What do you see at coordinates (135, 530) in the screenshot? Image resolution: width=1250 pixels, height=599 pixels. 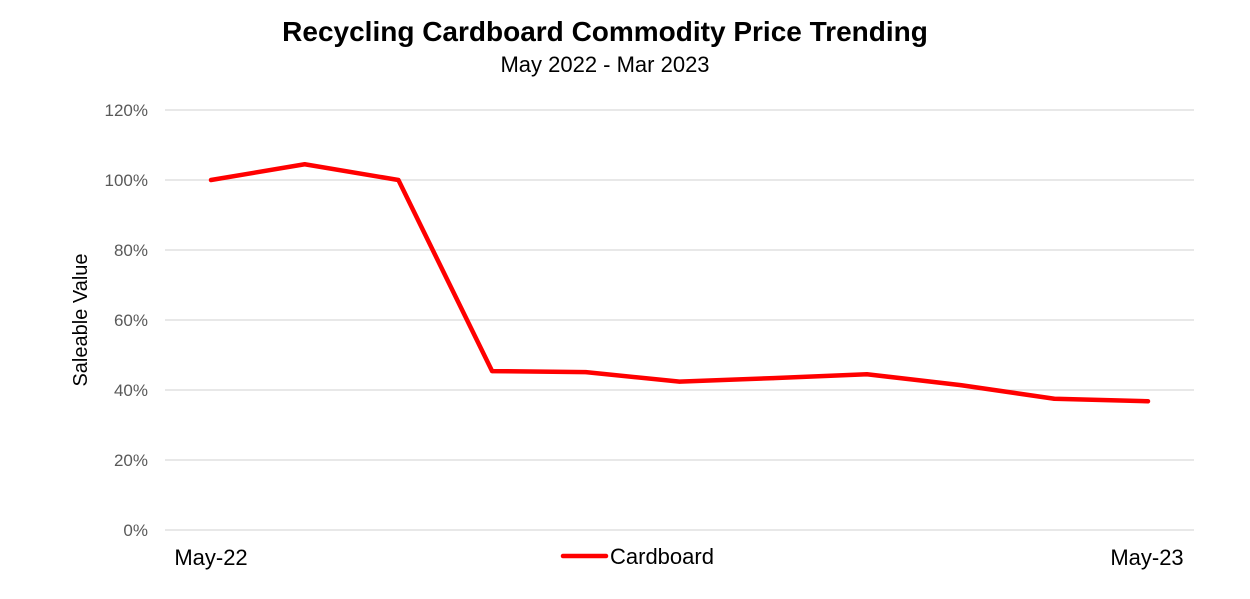 I see `y-tick-label: 0%` at bounding box center [135, 530].